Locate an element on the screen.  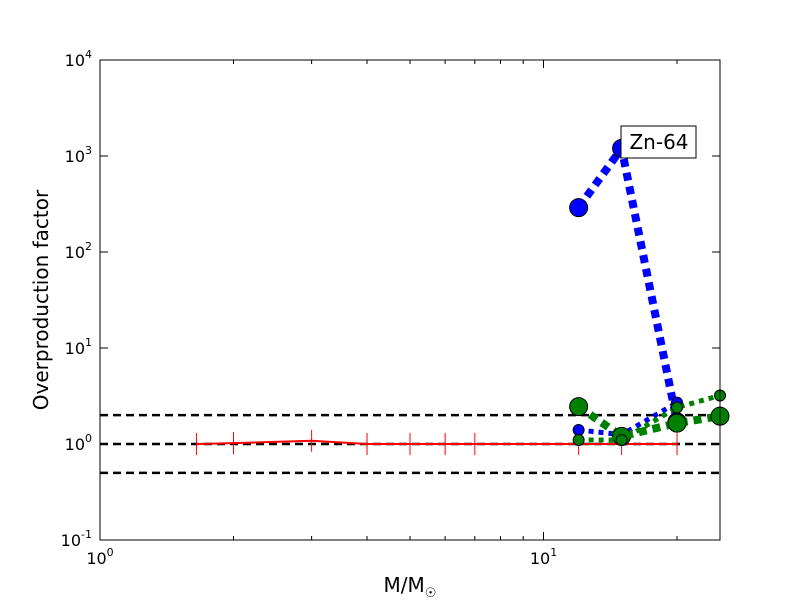
annotation-frame is located at coordinates (658, 142).